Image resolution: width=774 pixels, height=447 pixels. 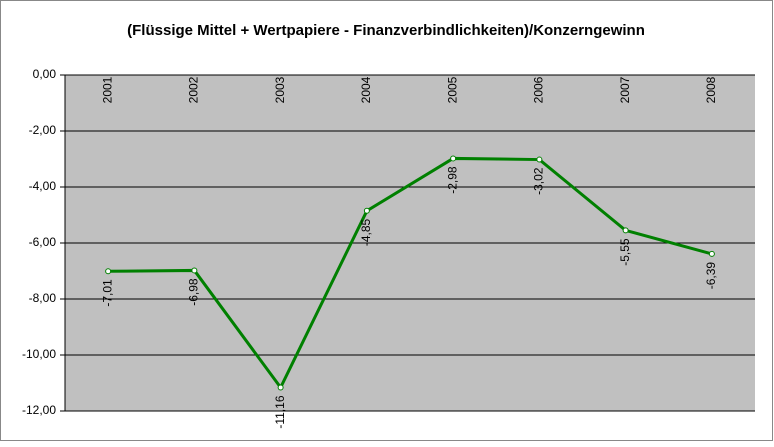 I want to click on y-tick-label: -12,00, so click(x=39, y=410).